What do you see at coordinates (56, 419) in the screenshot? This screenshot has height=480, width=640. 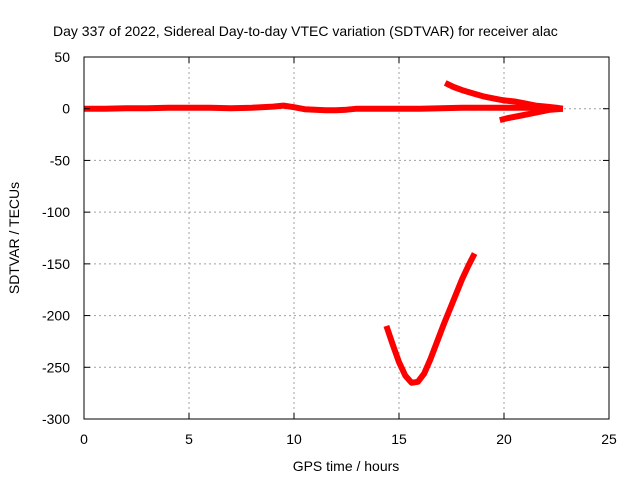 I see `y-tick-label: -300` at bounding box center [56, 419].